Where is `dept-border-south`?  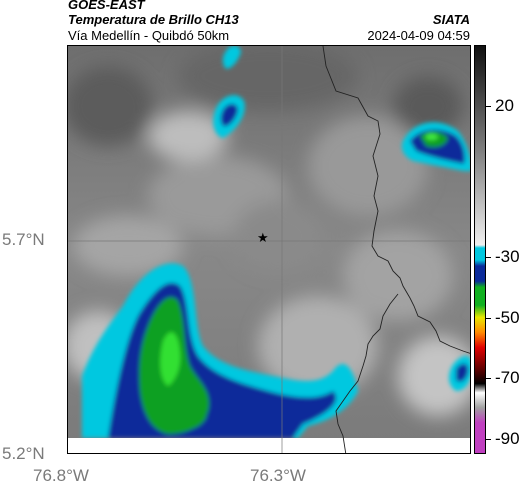
dept-border-south is located at coordinates (367, 373).